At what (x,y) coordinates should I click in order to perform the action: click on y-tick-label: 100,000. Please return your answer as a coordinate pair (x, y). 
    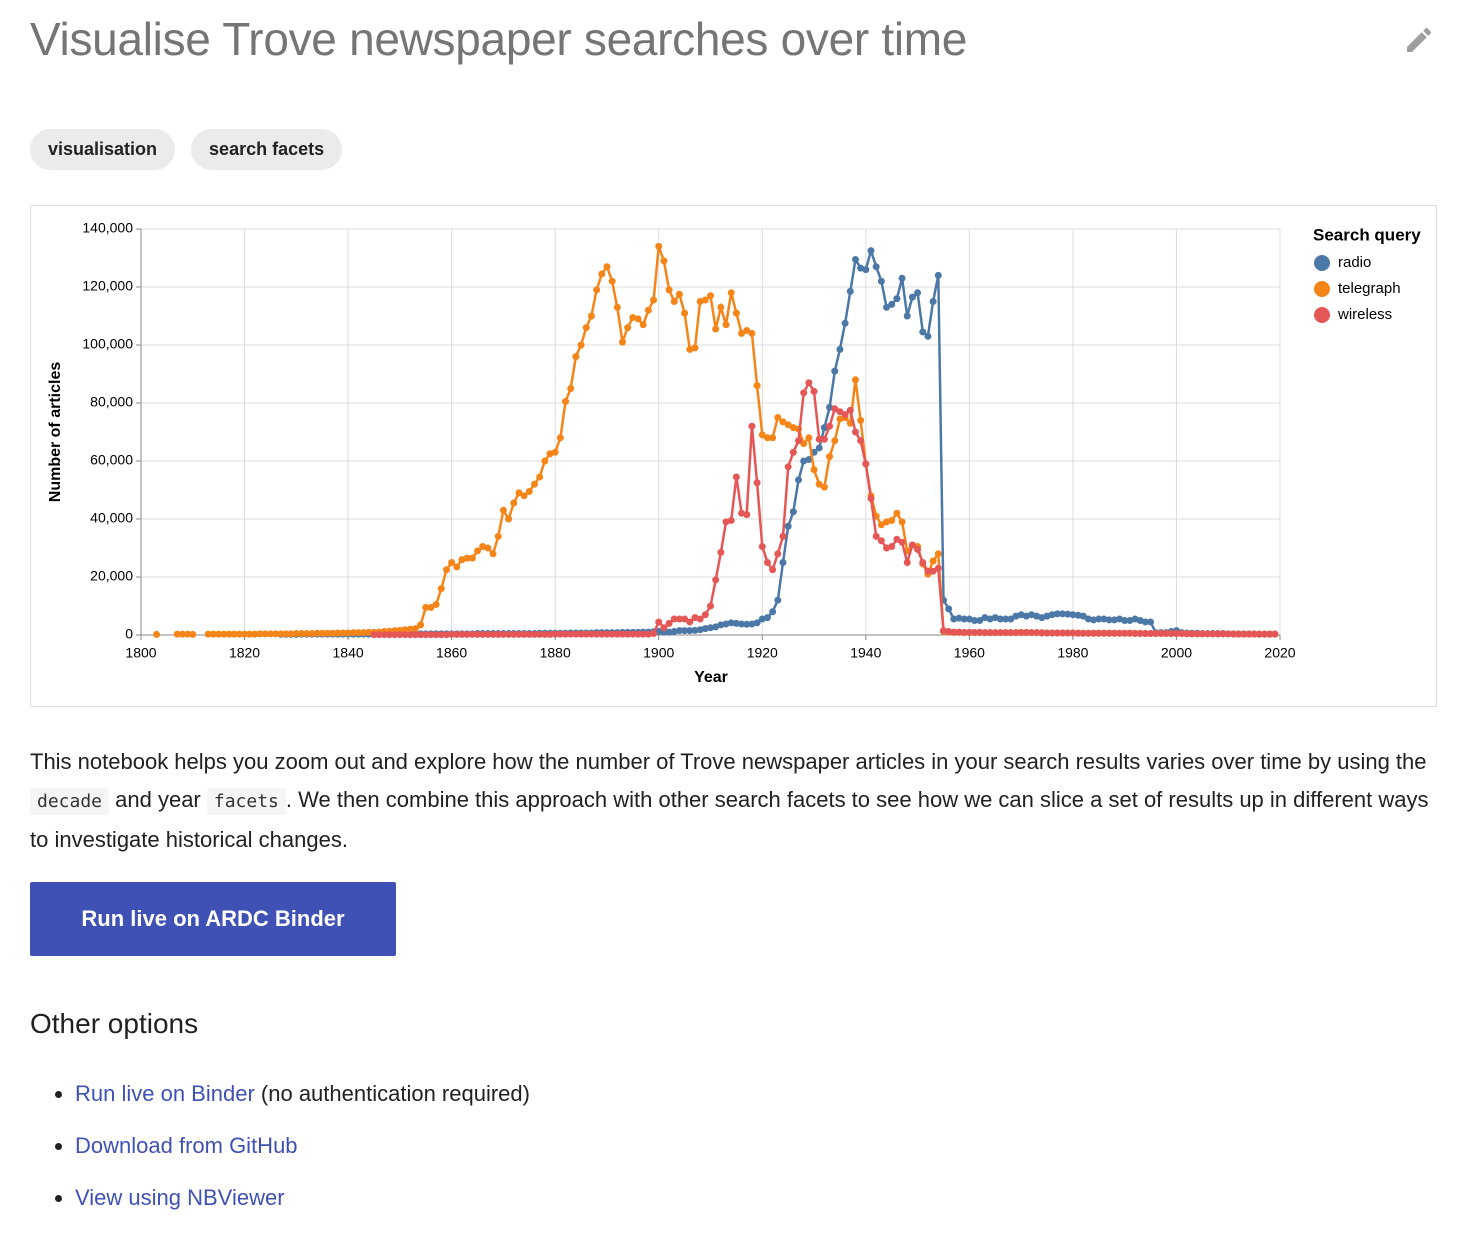
    Looking at the image, I should click on (107, 344).